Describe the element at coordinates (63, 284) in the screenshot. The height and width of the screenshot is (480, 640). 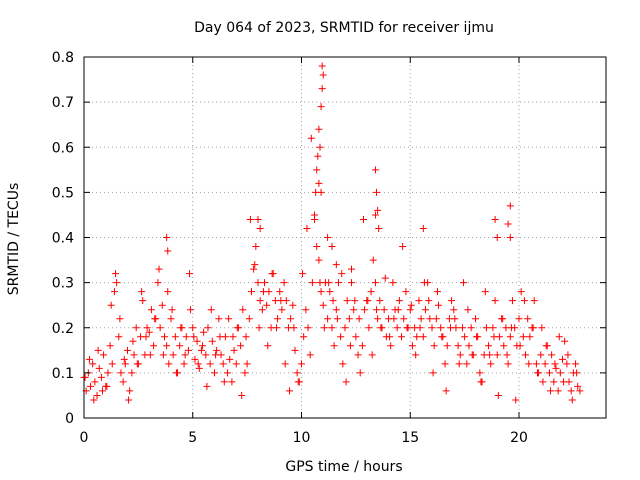
I see `y-tick-label: 0.3` at that location.